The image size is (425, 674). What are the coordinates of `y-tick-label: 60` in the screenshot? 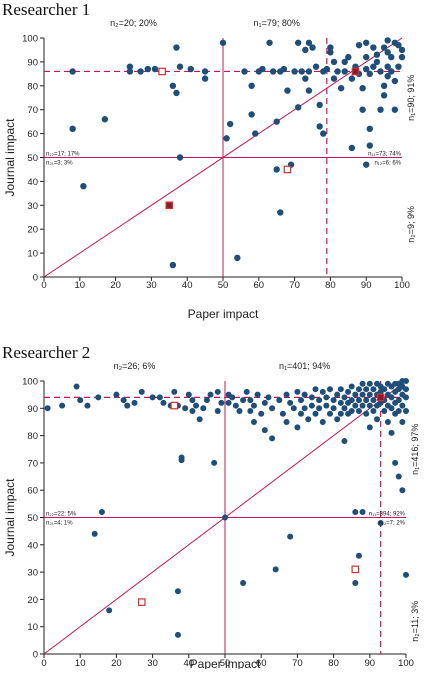 It's located at (32, 491).